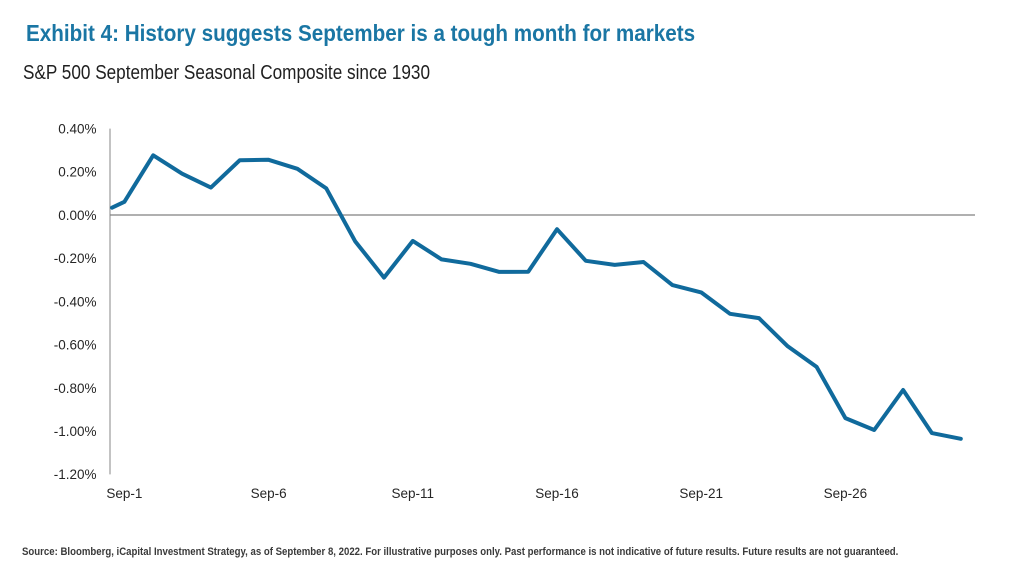 This screenshot has width=1024, height=576. What do you see at coordinates (557, 493) in the screenshot?
I see `svg-text: Sep-16` at bounding box center [557, 493].